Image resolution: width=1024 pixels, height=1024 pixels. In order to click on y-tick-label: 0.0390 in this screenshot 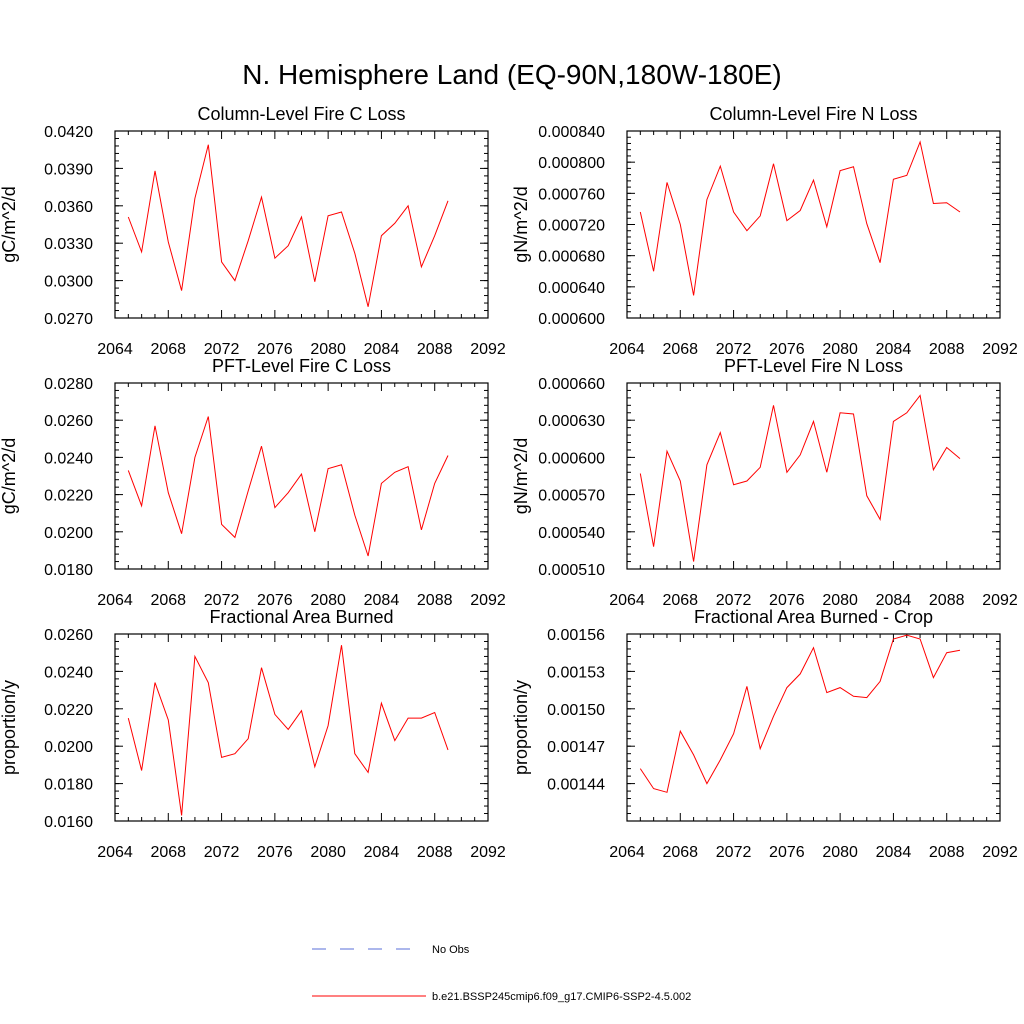, I will do `click(68, 169)`.